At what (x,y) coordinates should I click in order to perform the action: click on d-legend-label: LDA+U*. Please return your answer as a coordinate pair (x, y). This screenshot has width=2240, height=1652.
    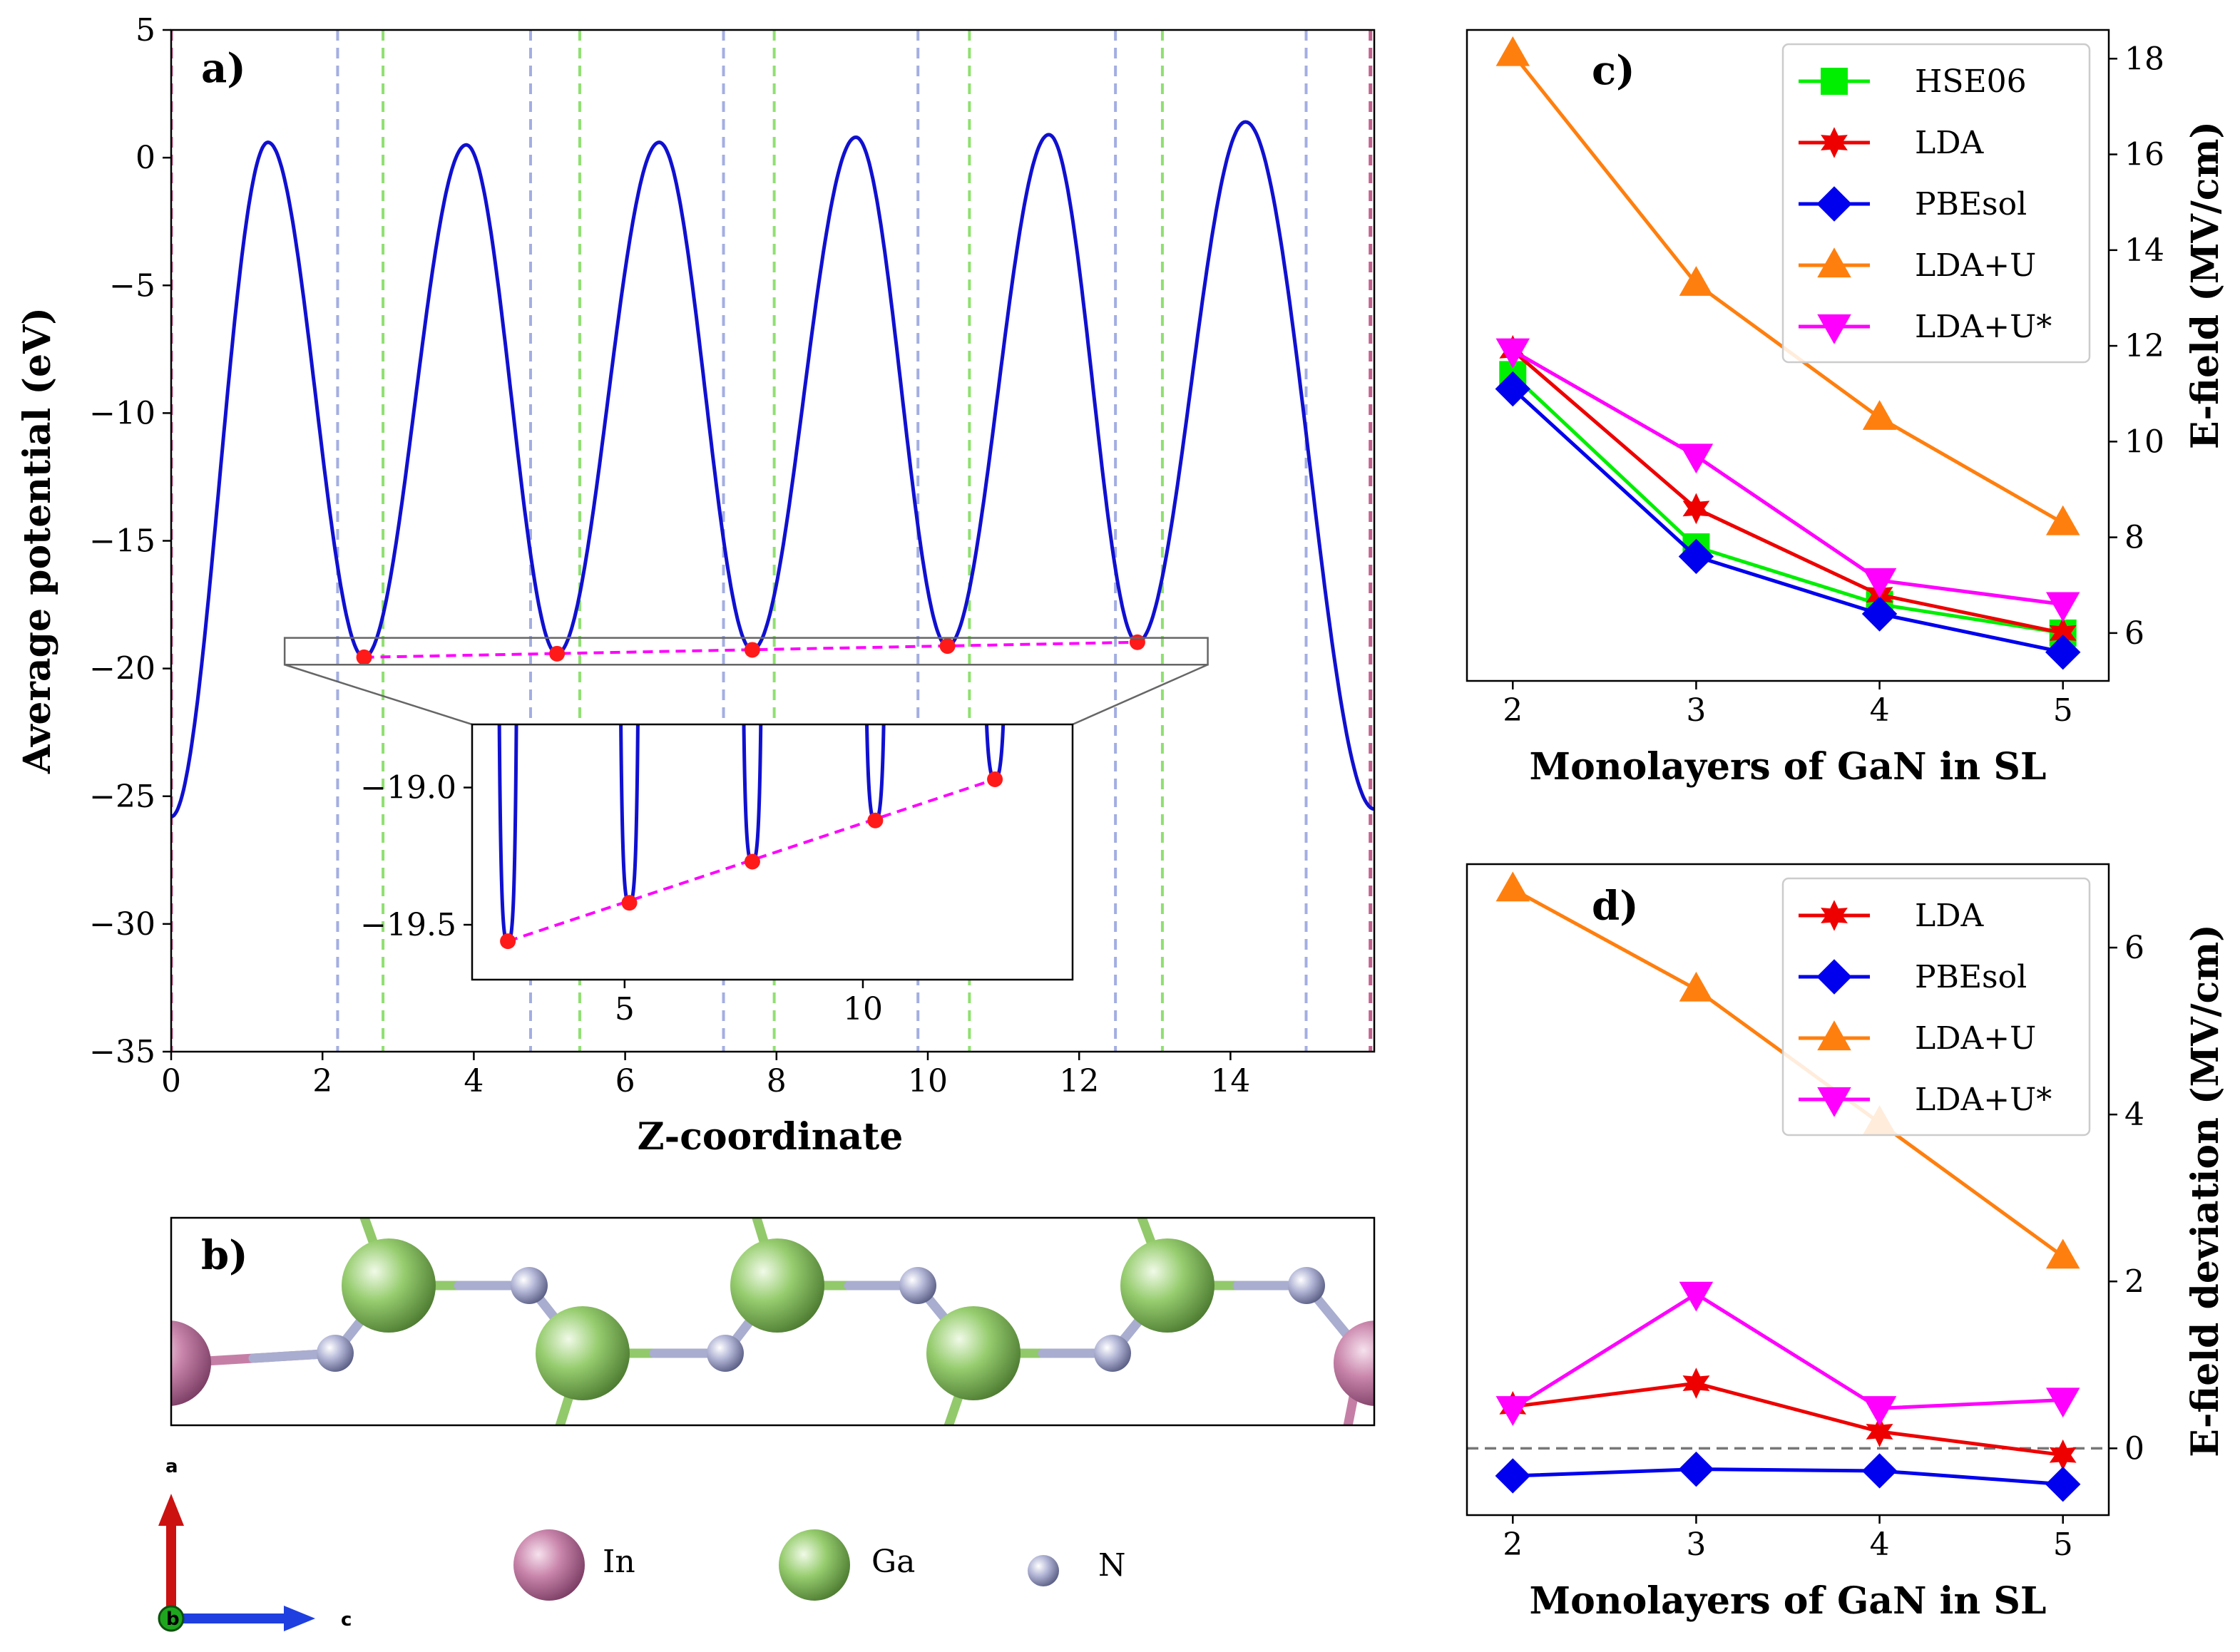
    Looking at the image, I should click on (1984, 1100).